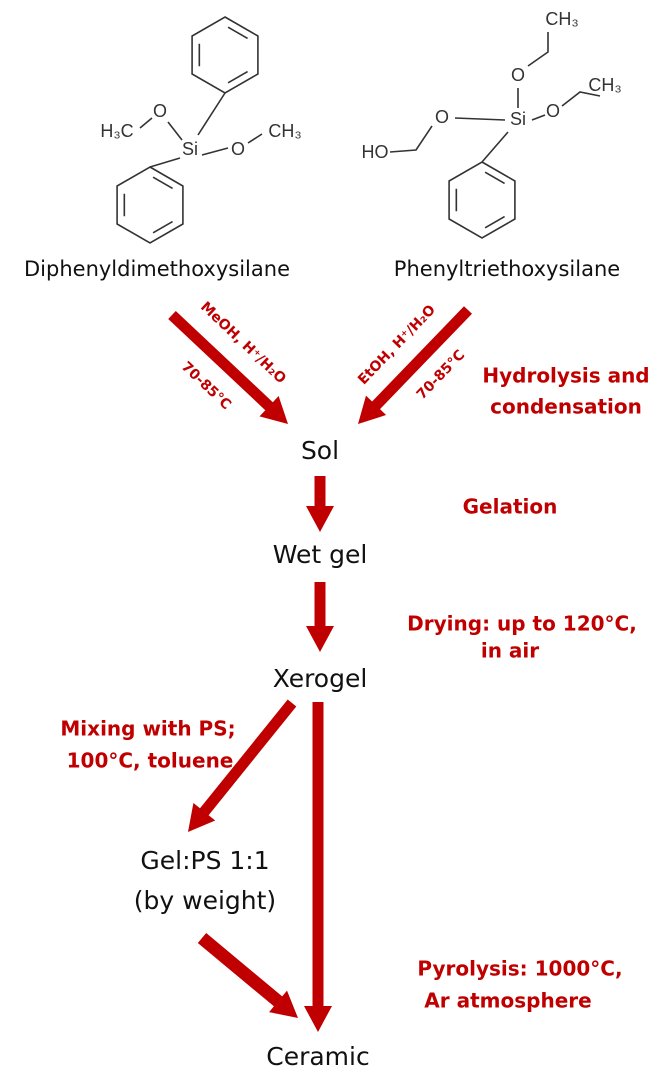  What do you see at coordinates (205, 900) in the screenshot?
I see `step-label: (by weight)` at bounding box center [205, 900].